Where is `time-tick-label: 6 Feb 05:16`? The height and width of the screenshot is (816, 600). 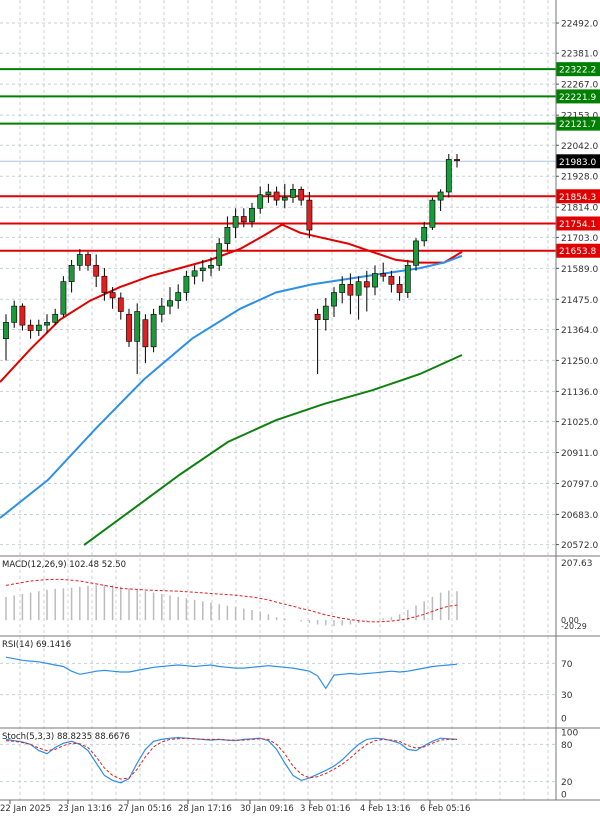 time-tick-label: 6 Feb 05:16 is located at coordinates (445, 809).